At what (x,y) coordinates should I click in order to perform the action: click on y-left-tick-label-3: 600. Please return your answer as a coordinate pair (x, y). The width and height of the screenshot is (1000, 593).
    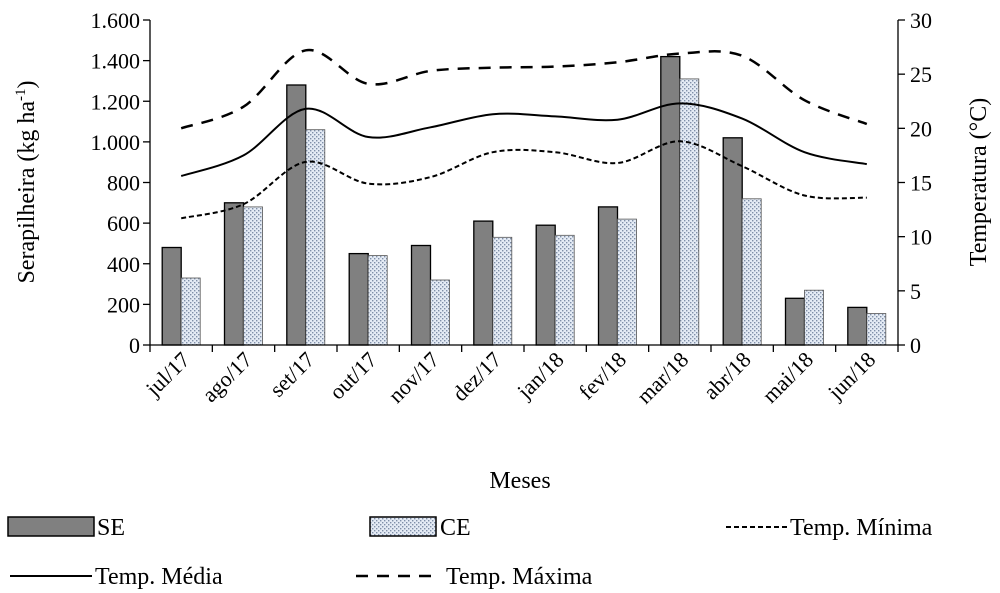
    Looking at the image, I should click on (123, 223).